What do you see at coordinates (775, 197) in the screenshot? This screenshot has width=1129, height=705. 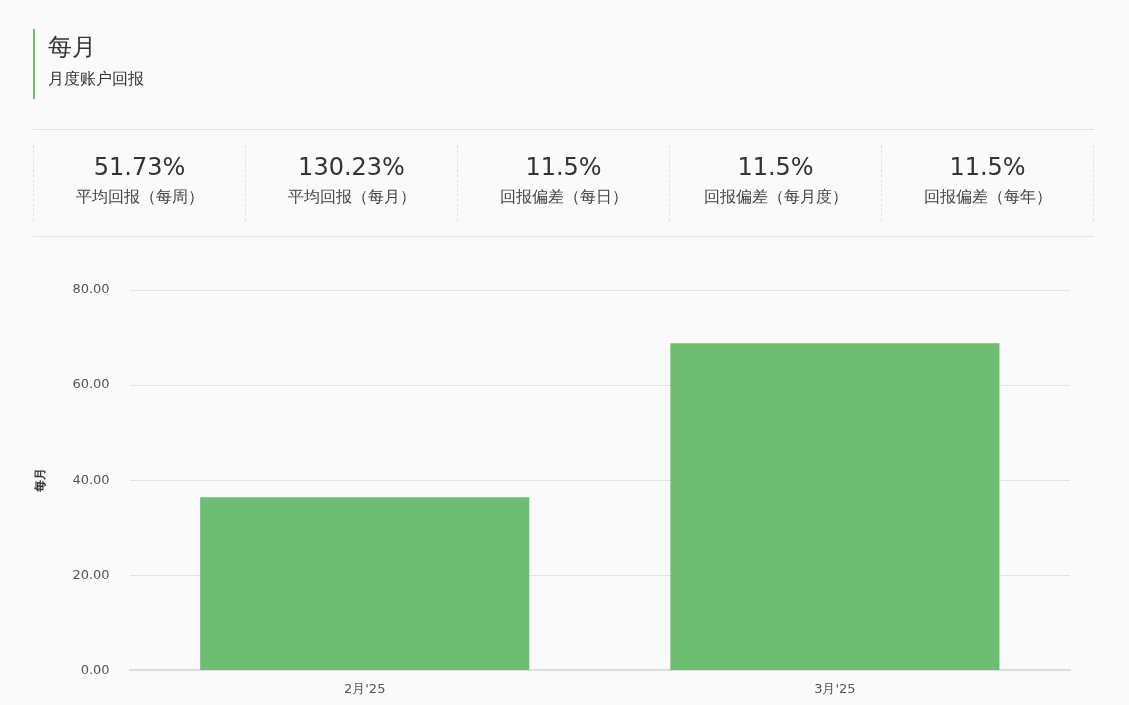 I see `text: 回报偏差（每月度）` at bounding box center [775, 197].